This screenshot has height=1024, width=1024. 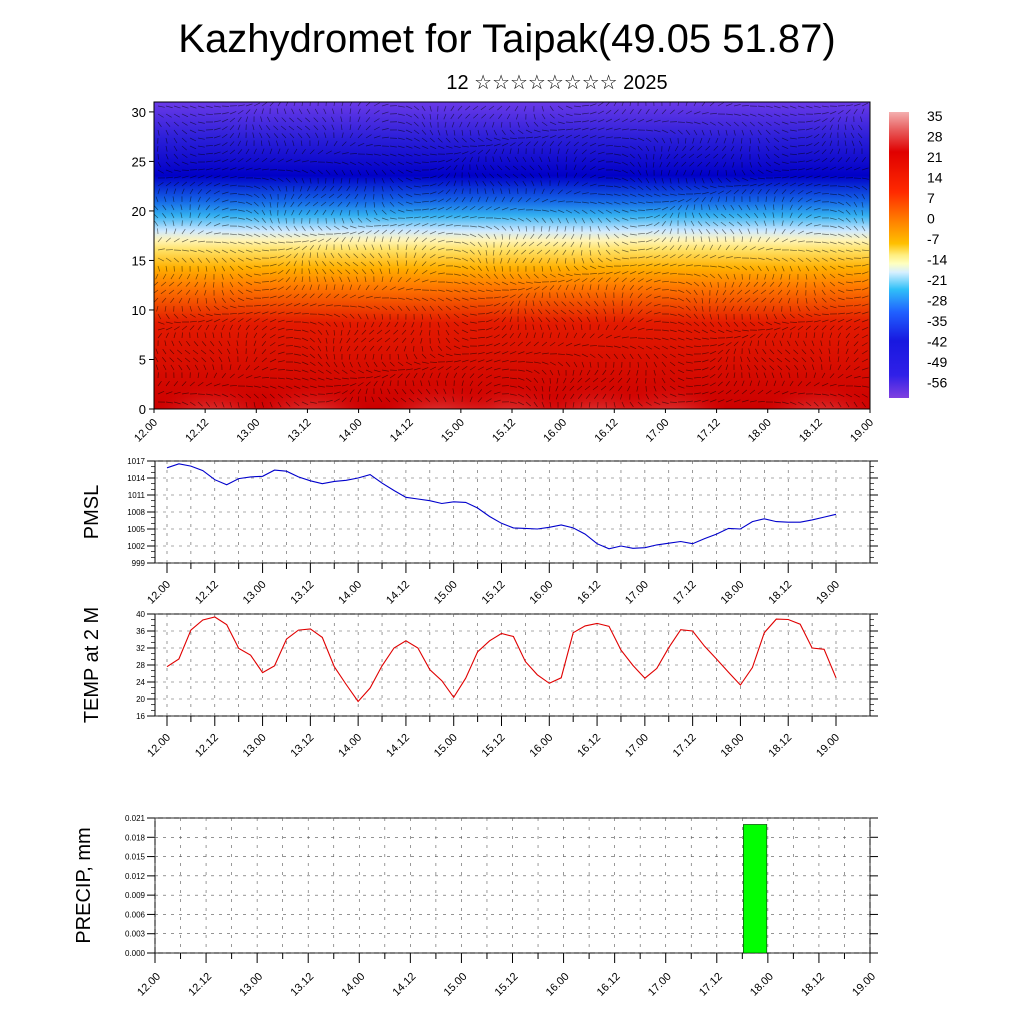 I want to click on y-tick-label: 25, so click(x=139, y=161).